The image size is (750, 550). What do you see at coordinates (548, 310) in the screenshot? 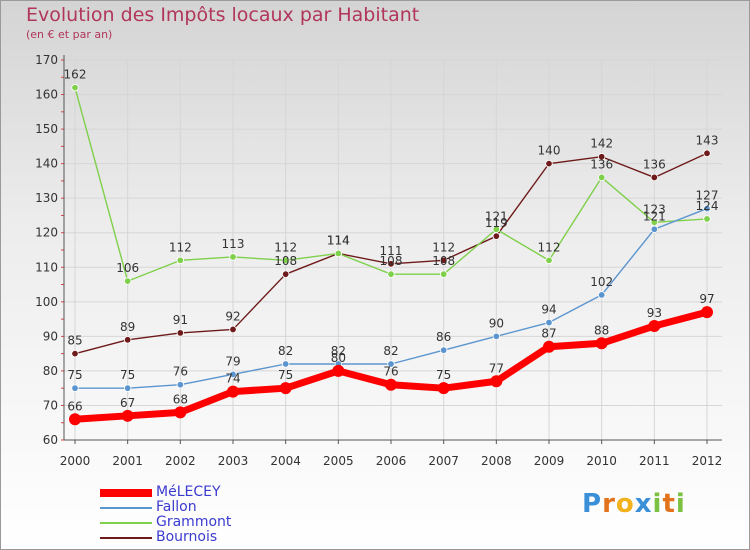
I see `data-label: 94` at bounding box center [548, 310].